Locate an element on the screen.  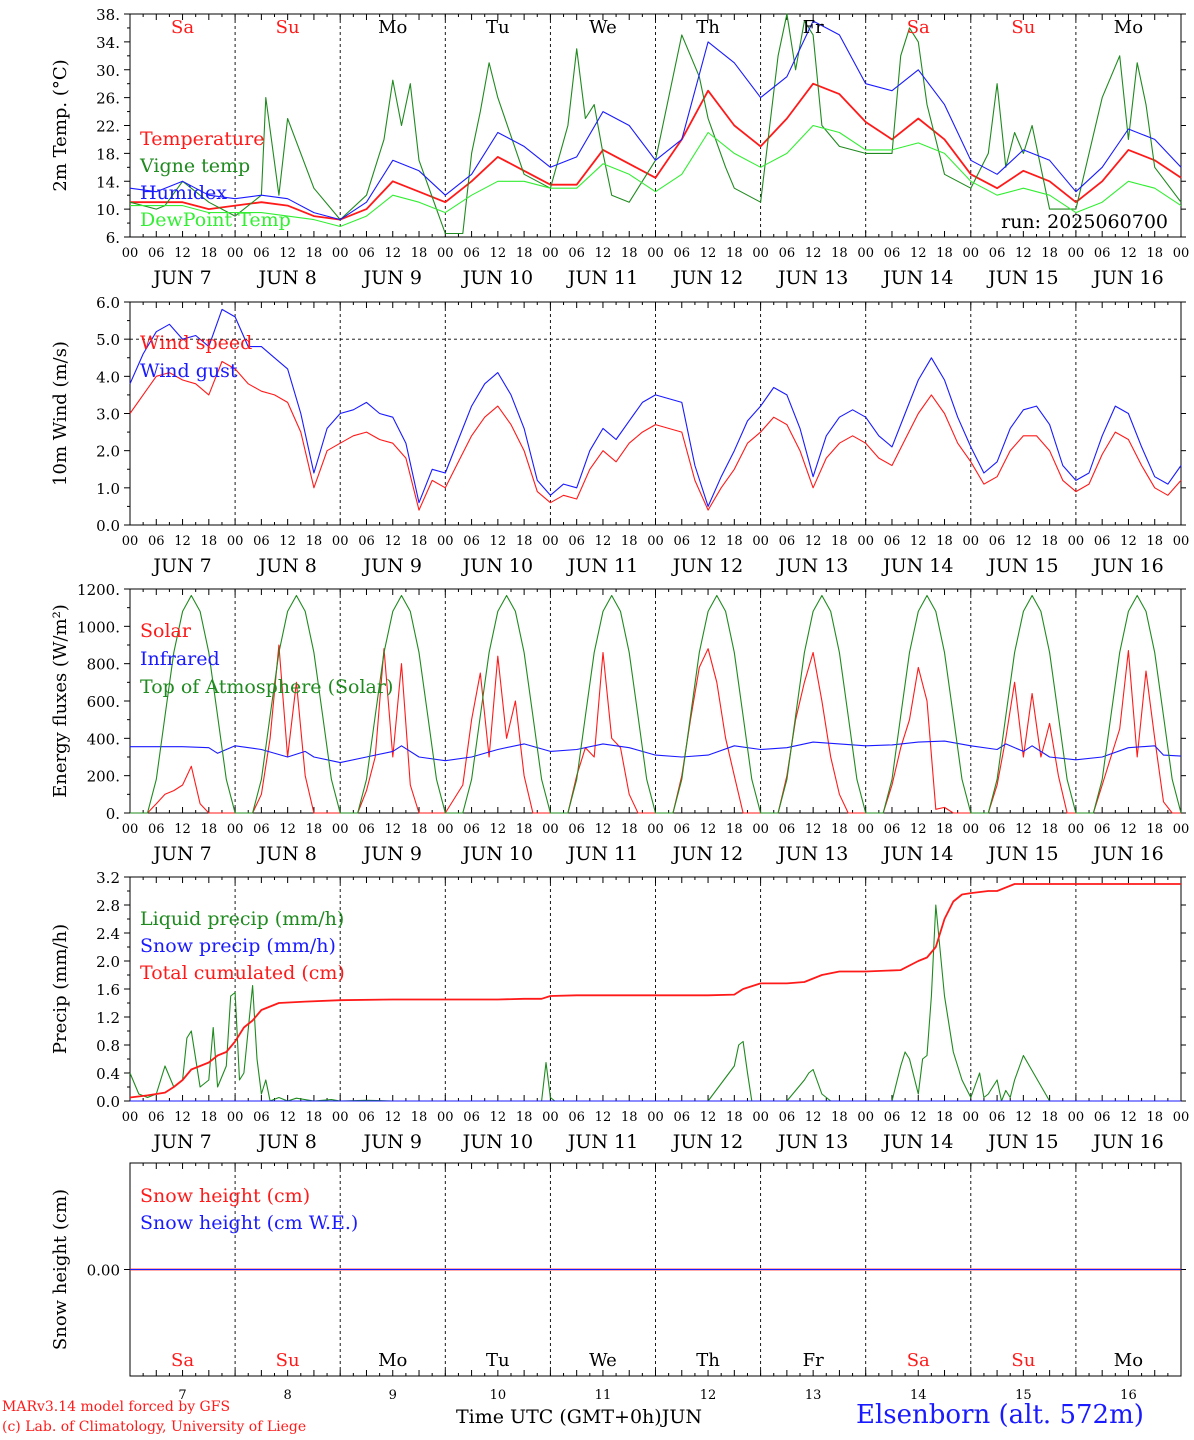
temp-legend-3: DewPoint Temp is located at coordinates (215, 220).